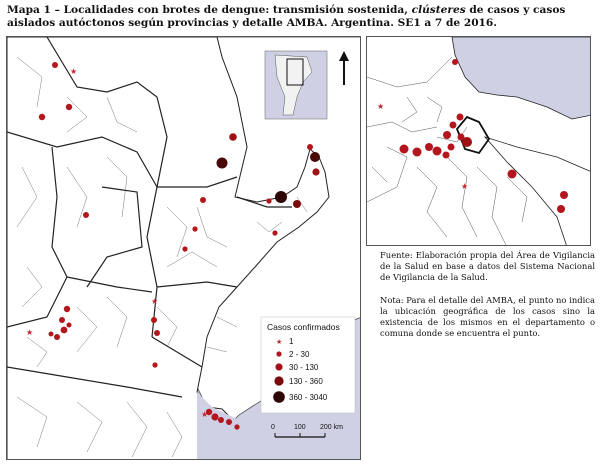  I want to click on north-arrow-icon, so click(344, 68).